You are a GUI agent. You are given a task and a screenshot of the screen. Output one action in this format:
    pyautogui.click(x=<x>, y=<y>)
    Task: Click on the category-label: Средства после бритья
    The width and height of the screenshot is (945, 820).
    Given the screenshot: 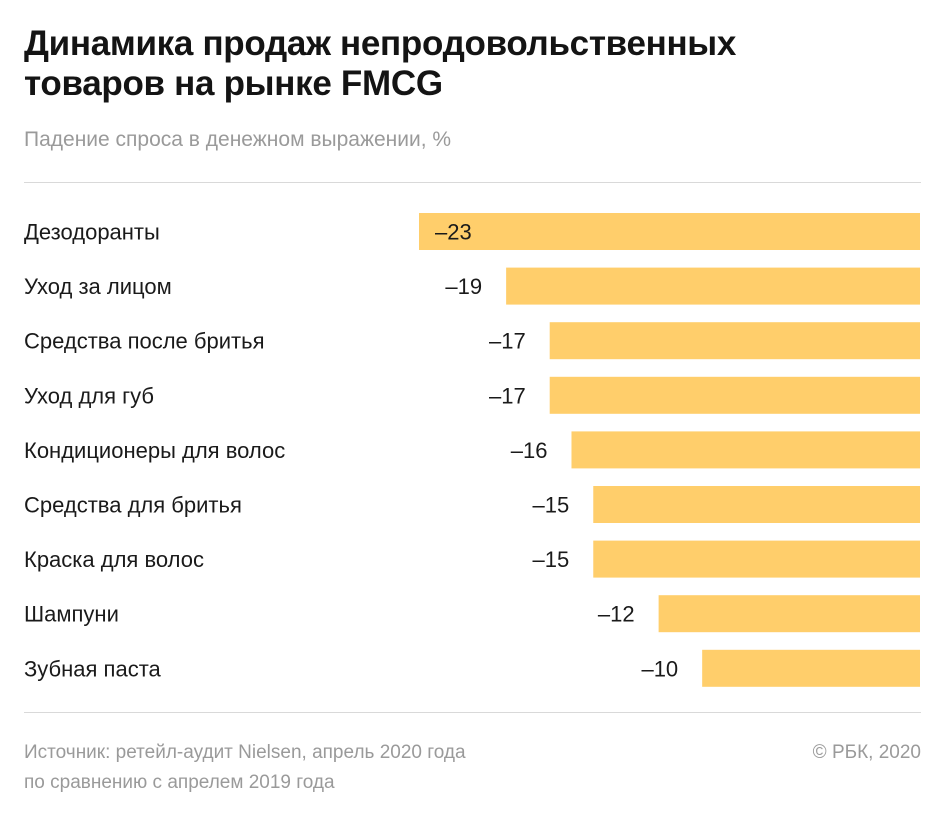 What is the action you would take?
    pyautogui.click(x=144, y=341)
    